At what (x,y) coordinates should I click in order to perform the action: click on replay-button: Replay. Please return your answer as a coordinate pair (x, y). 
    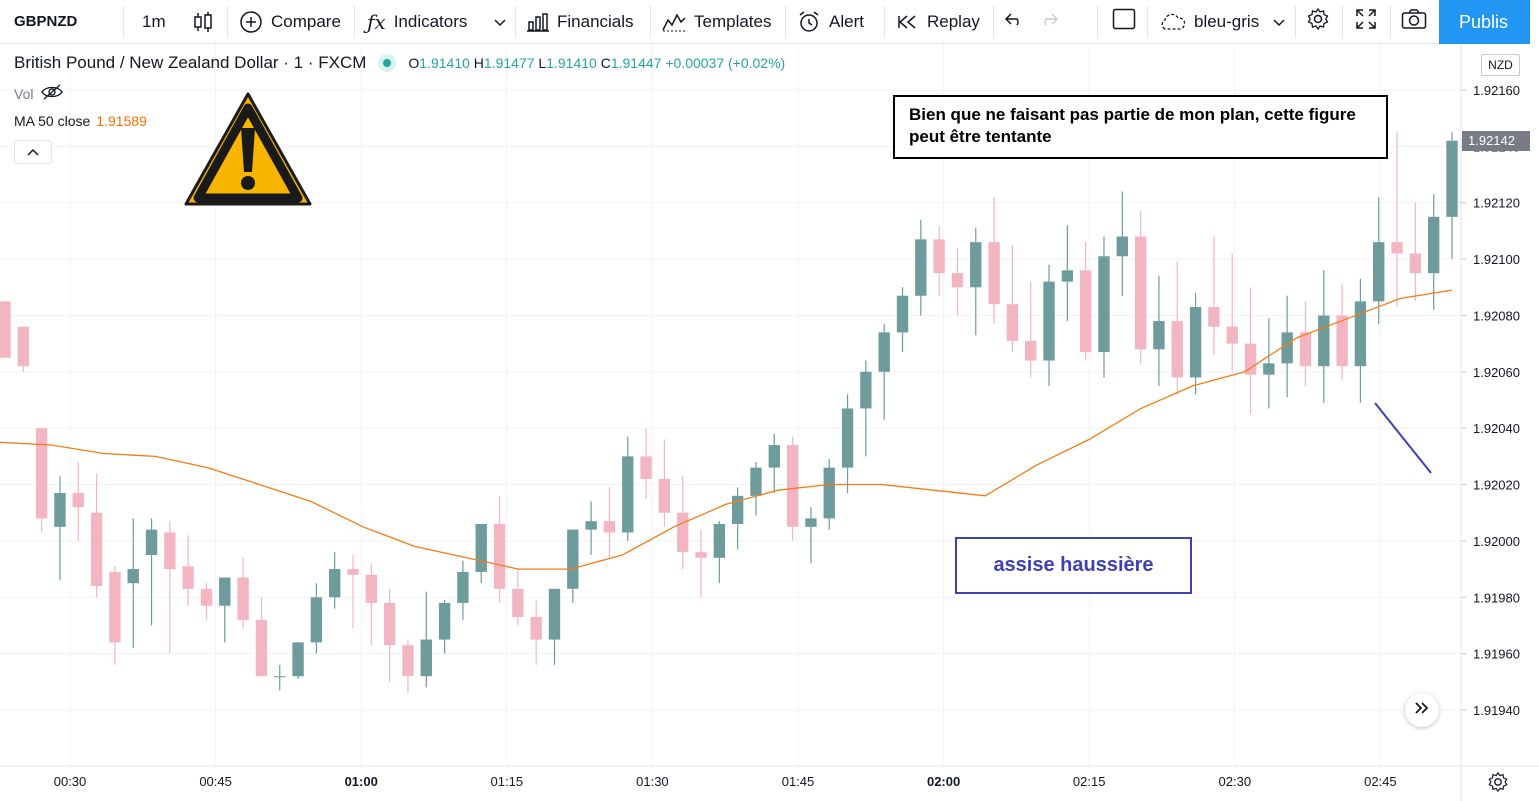
    Looking at the image, I should click on (938, 21).